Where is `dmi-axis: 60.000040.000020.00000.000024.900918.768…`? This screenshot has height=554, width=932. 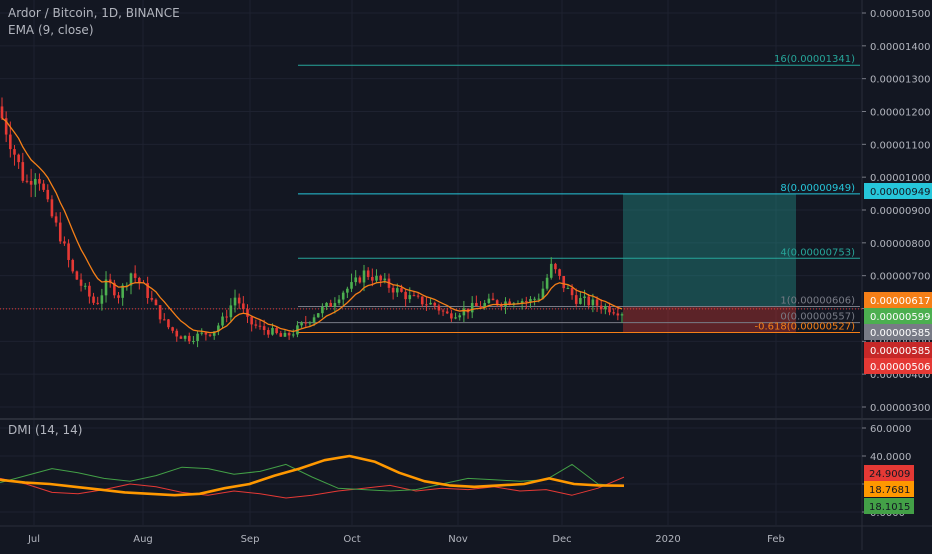 dmi-axis: 60.000040.000020.00000.000024.900918.768… is located at coordinates (888, 471).